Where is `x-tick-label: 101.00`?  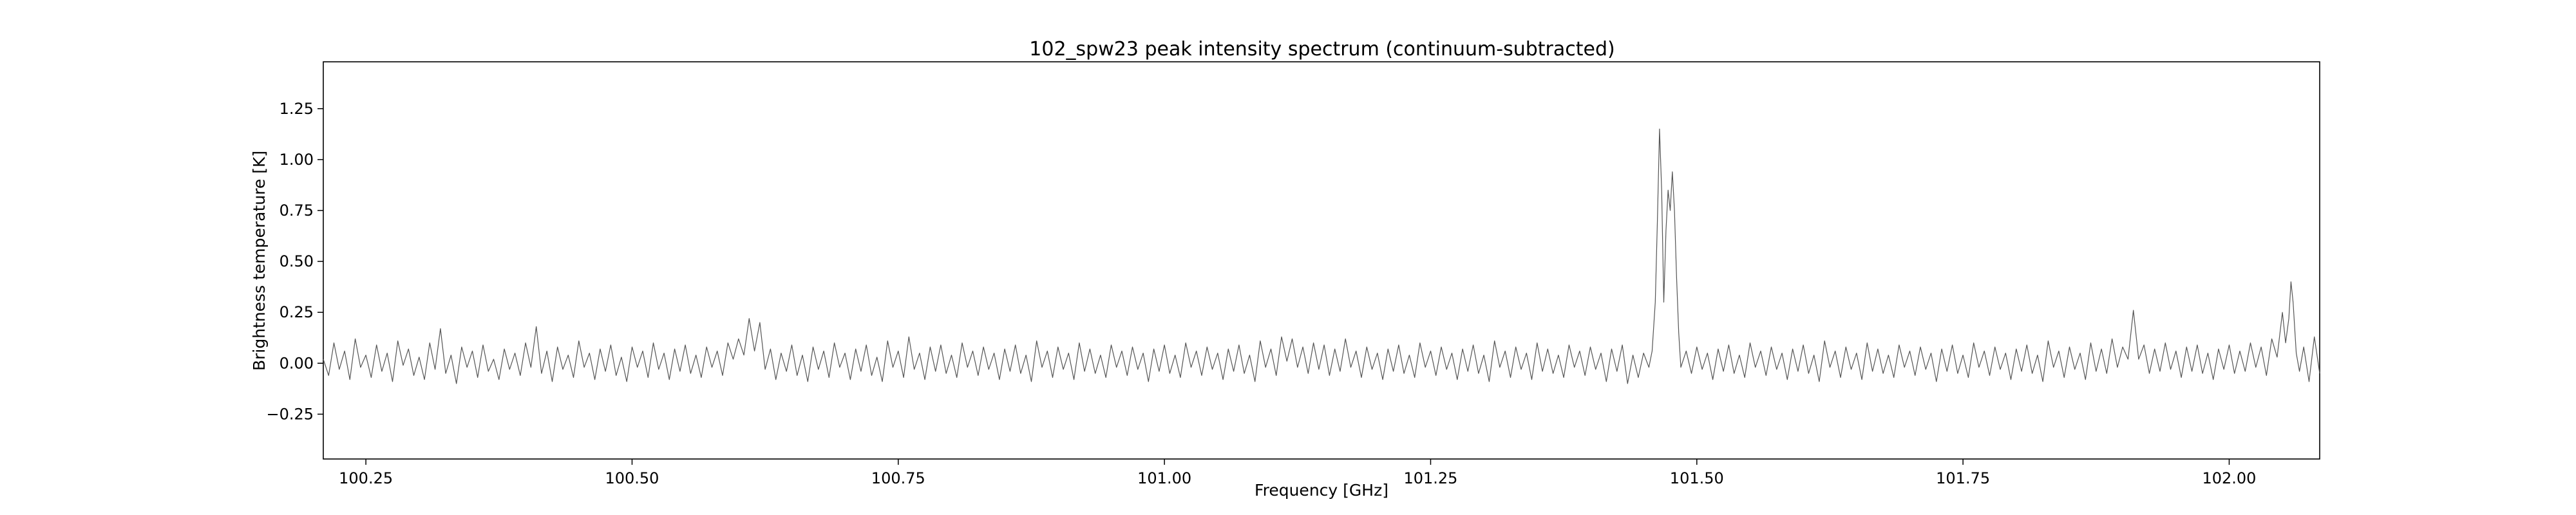
x-tick-label: 101.00 is located at coordinates (1164, 478).